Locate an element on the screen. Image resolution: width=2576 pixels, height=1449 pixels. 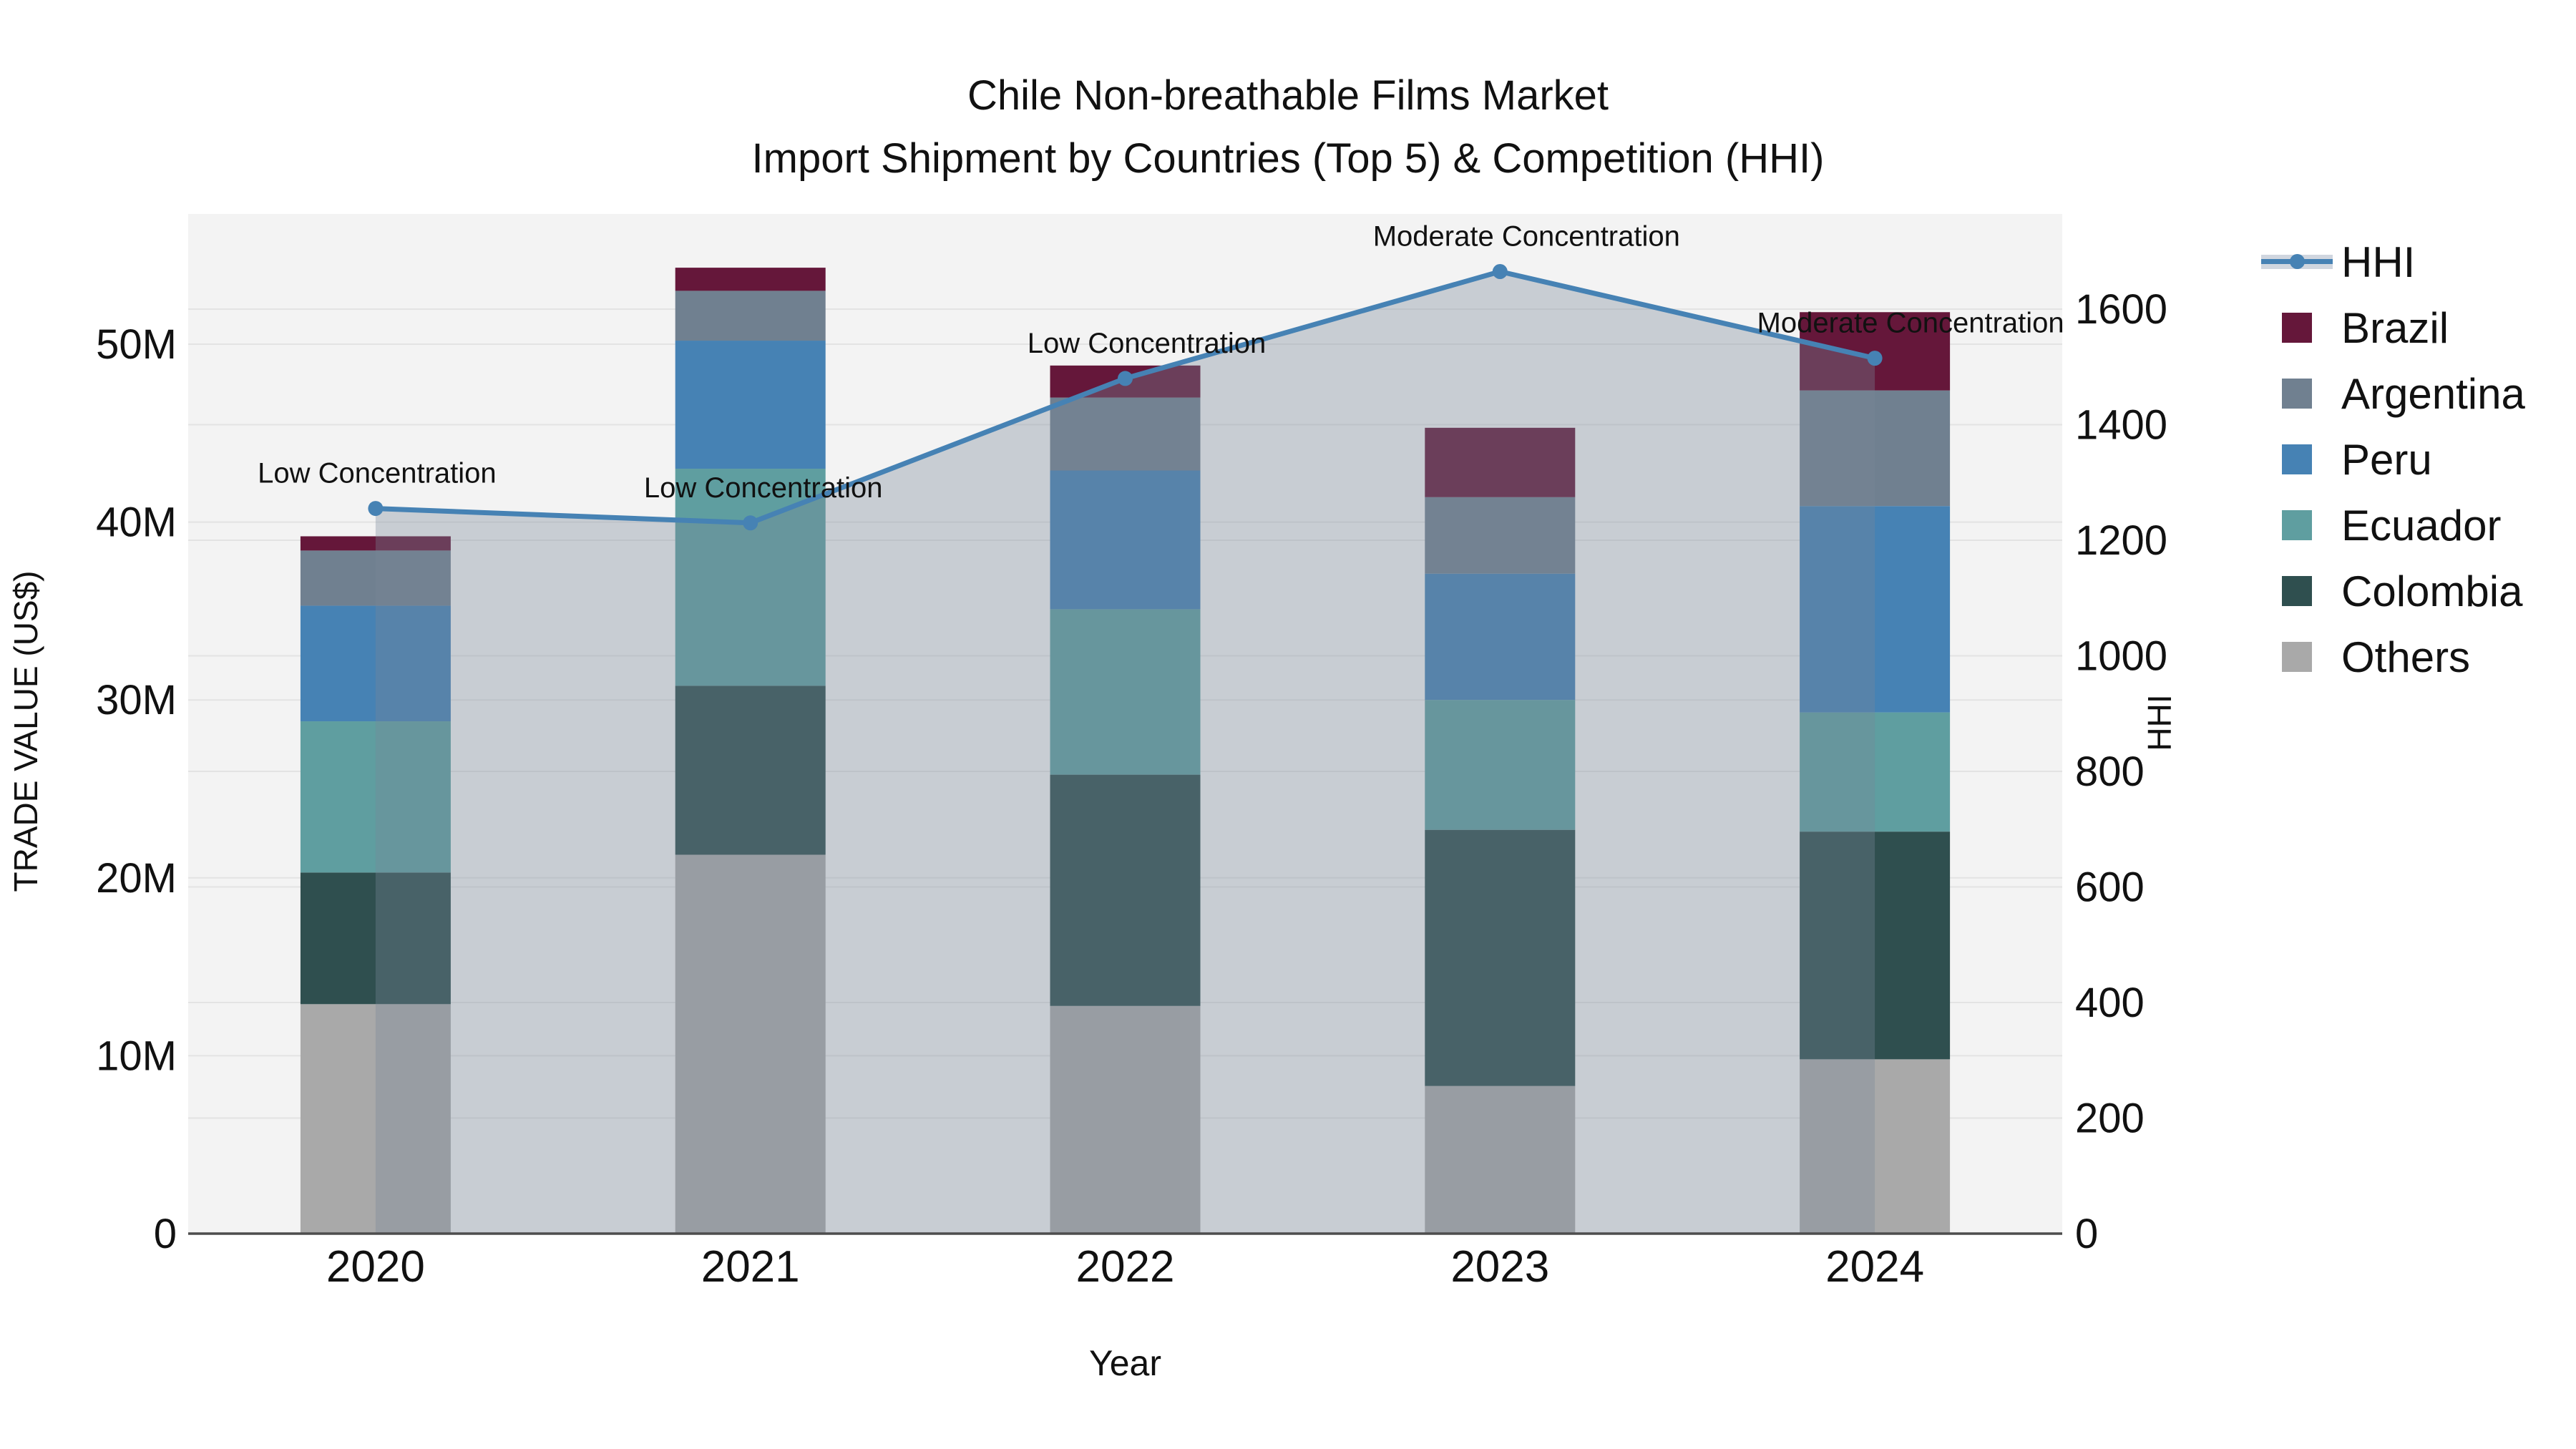
x-tick-2020: 2020 is located at coordinates (375, 1267).